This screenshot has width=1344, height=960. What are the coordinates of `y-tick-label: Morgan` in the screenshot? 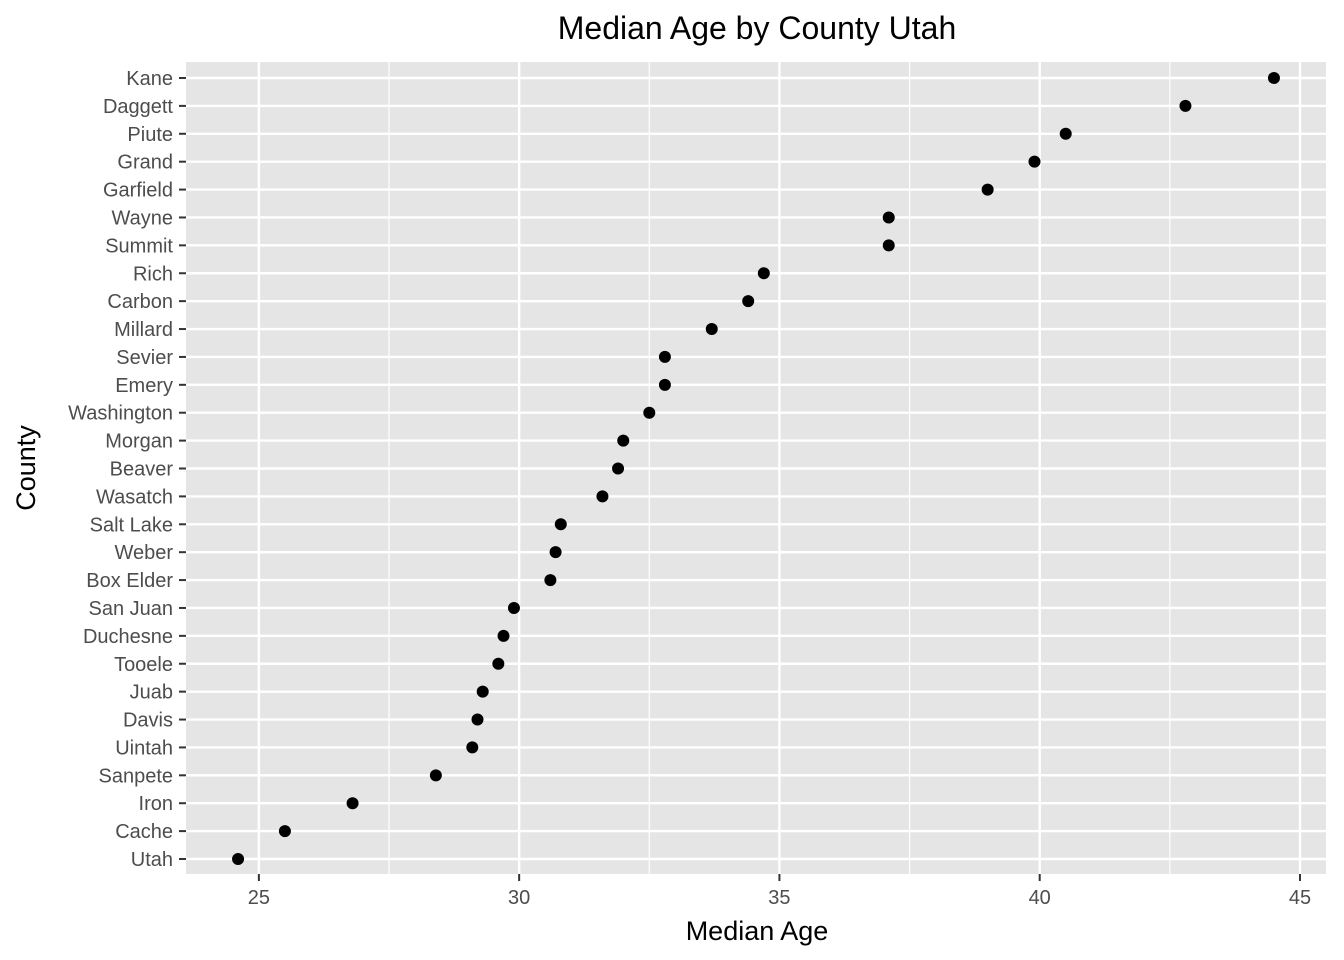 It's located at (139, 442).